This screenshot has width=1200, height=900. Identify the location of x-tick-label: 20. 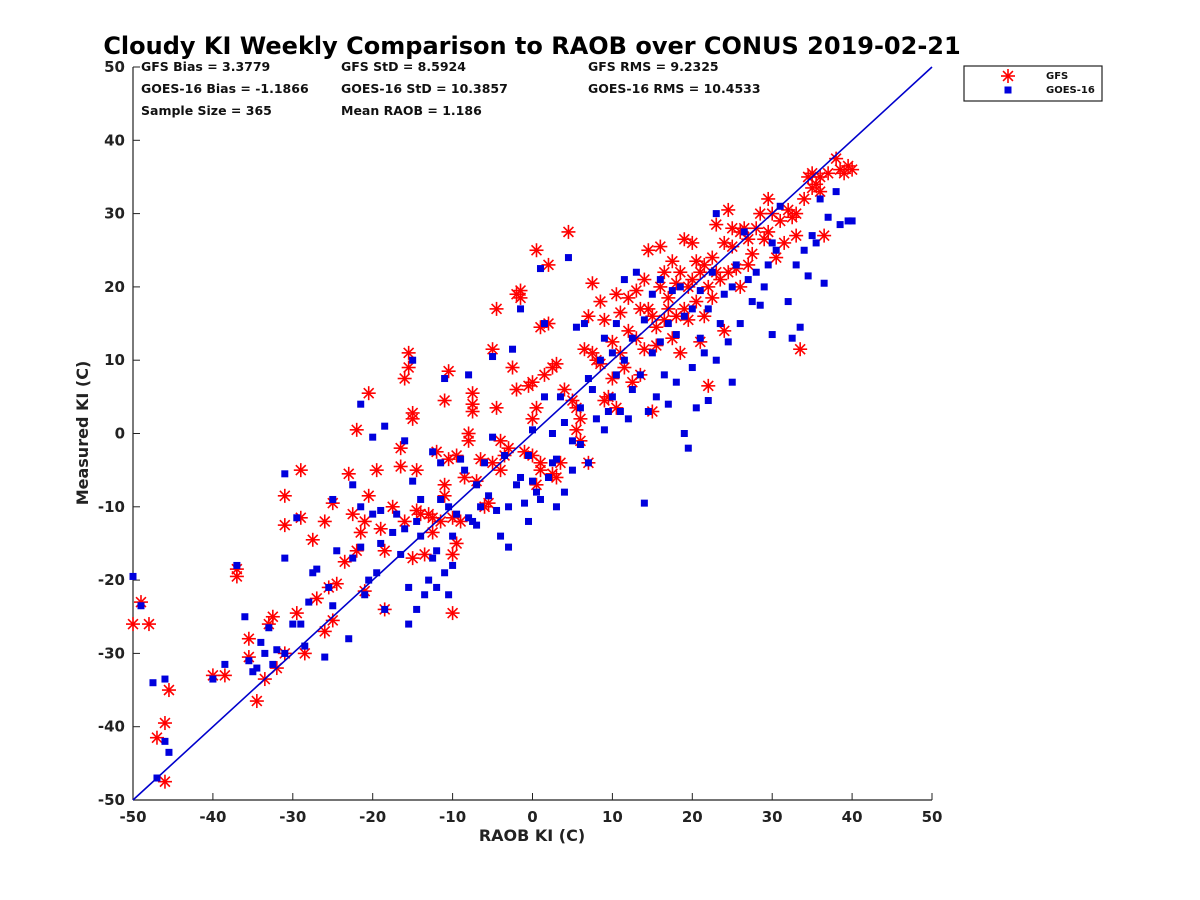
(692, 817).